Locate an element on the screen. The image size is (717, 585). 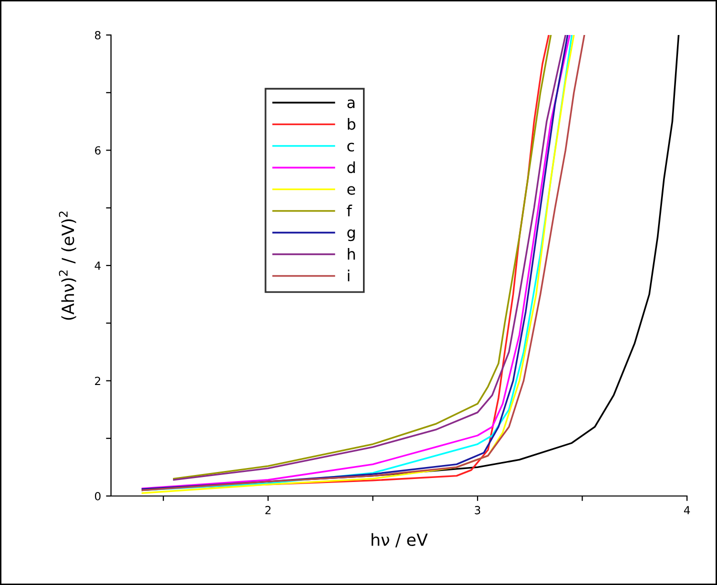
legend-label: h is located at coordinates (351, 254).